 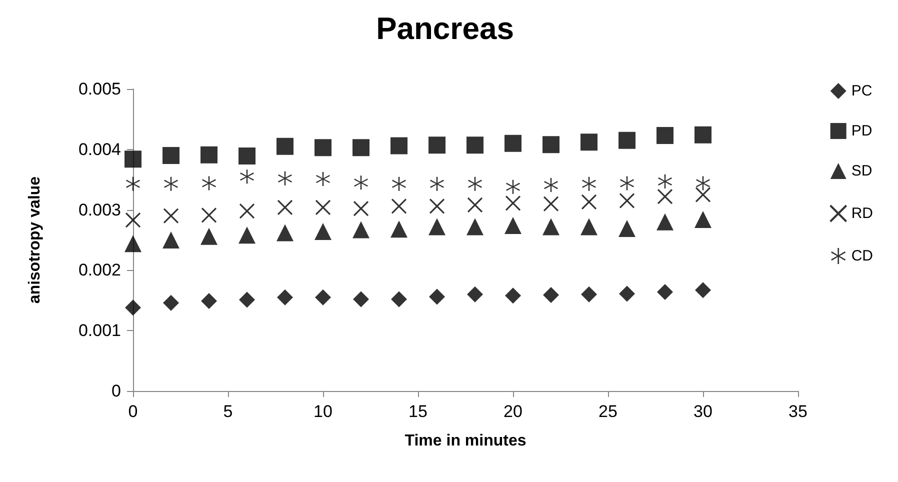 I want to click on x-tick-label: 20, so click(x=513, y=411).